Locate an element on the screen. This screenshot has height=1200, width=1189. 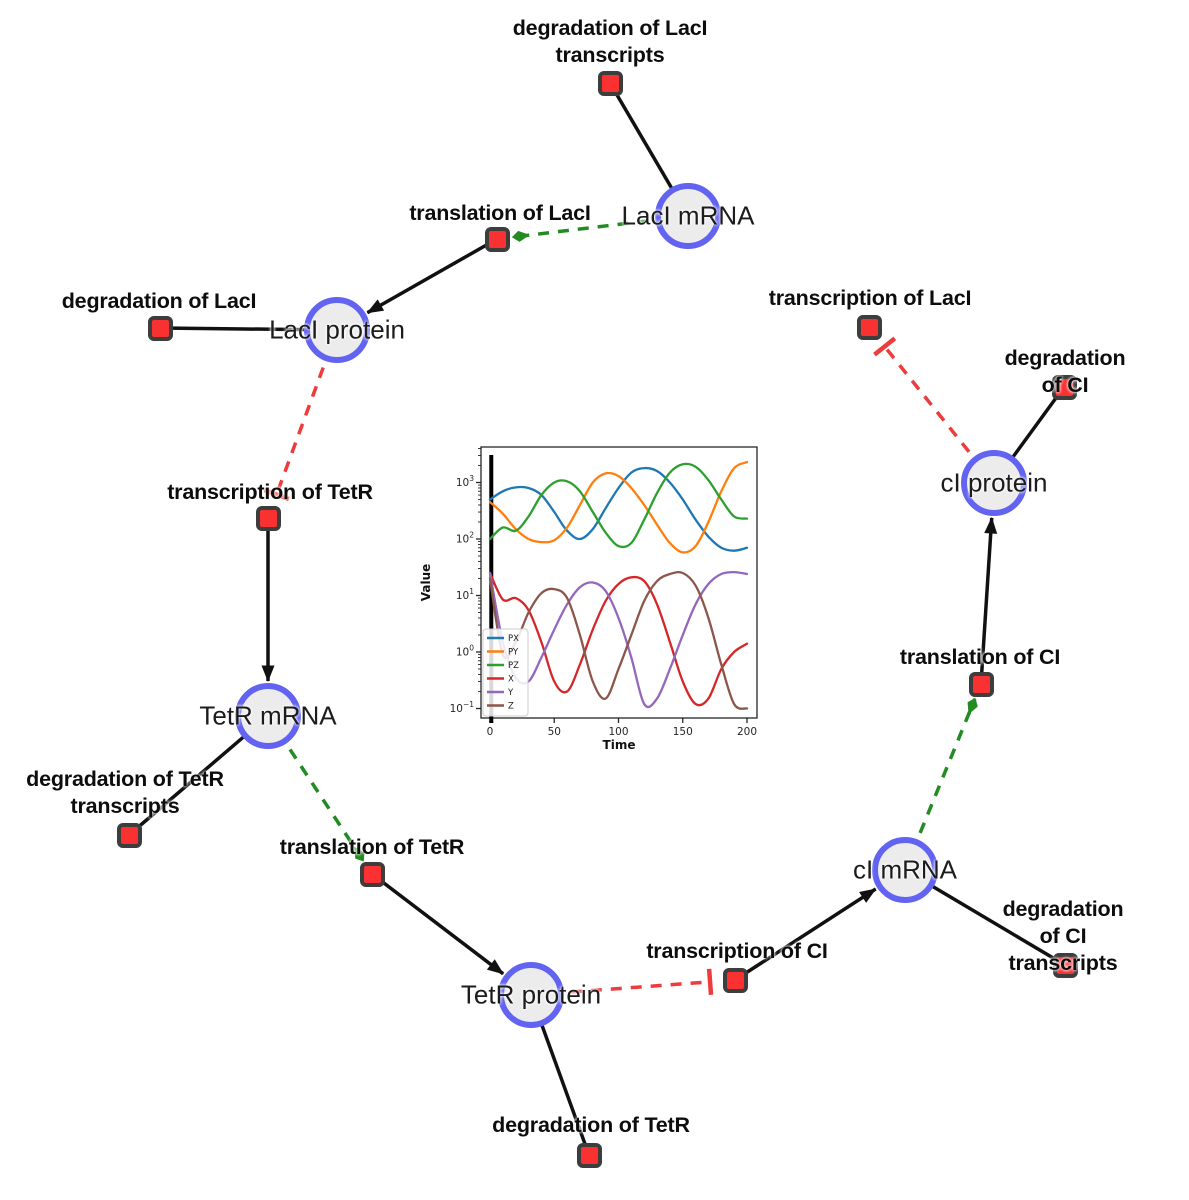
legend-label-Y: Y is located at coordinates (510, 693).